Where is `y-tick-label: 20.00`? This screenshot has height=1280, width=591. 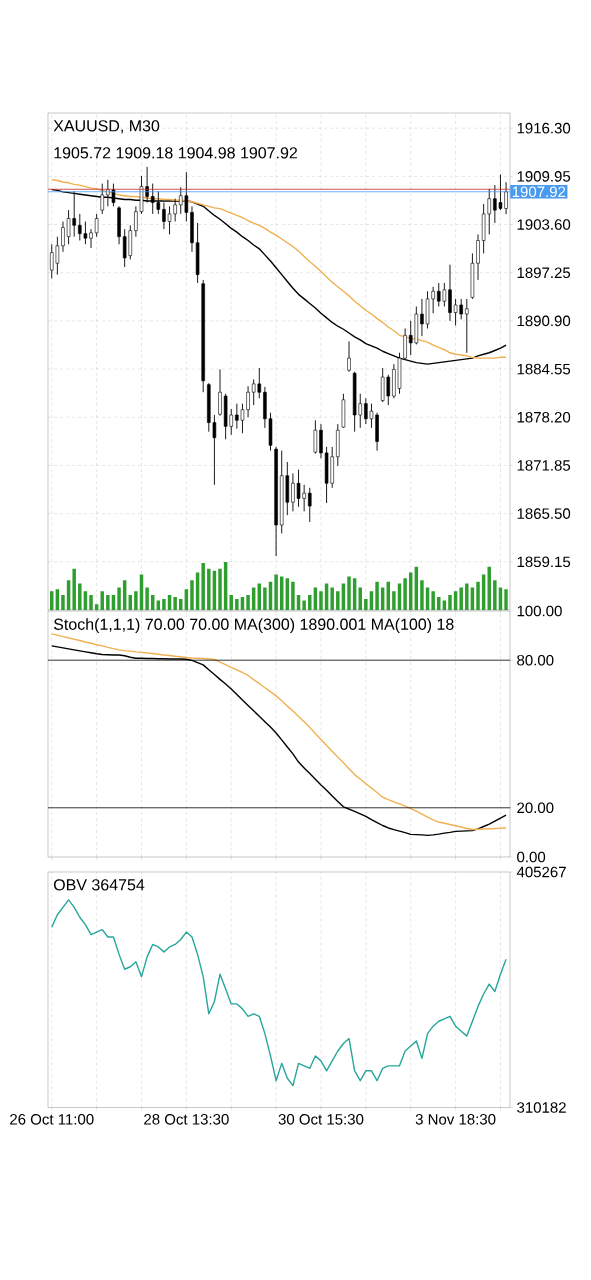 y-tick-label: 20.00 is located at coordinates (535, 808).